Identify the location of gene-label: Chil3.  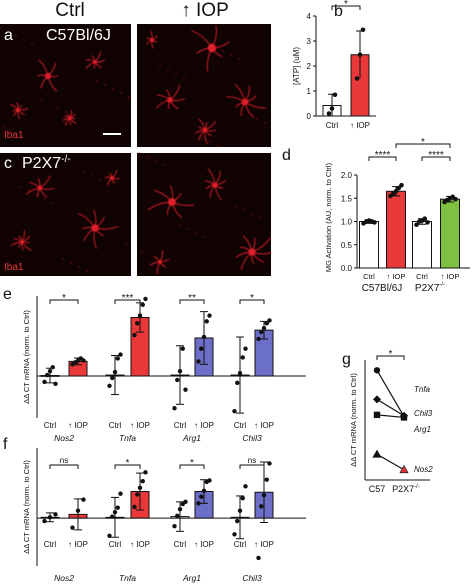
(252, 438).